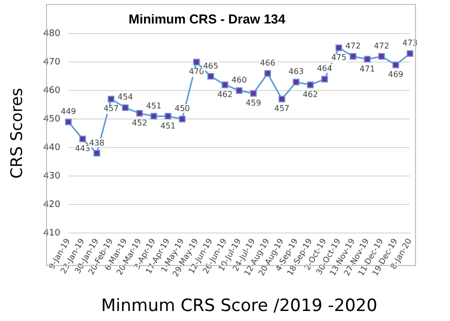  What do you see at coordinates (196, 71) in the screenshot?
I see `data-label: 470` at bounding box center [196, 71].